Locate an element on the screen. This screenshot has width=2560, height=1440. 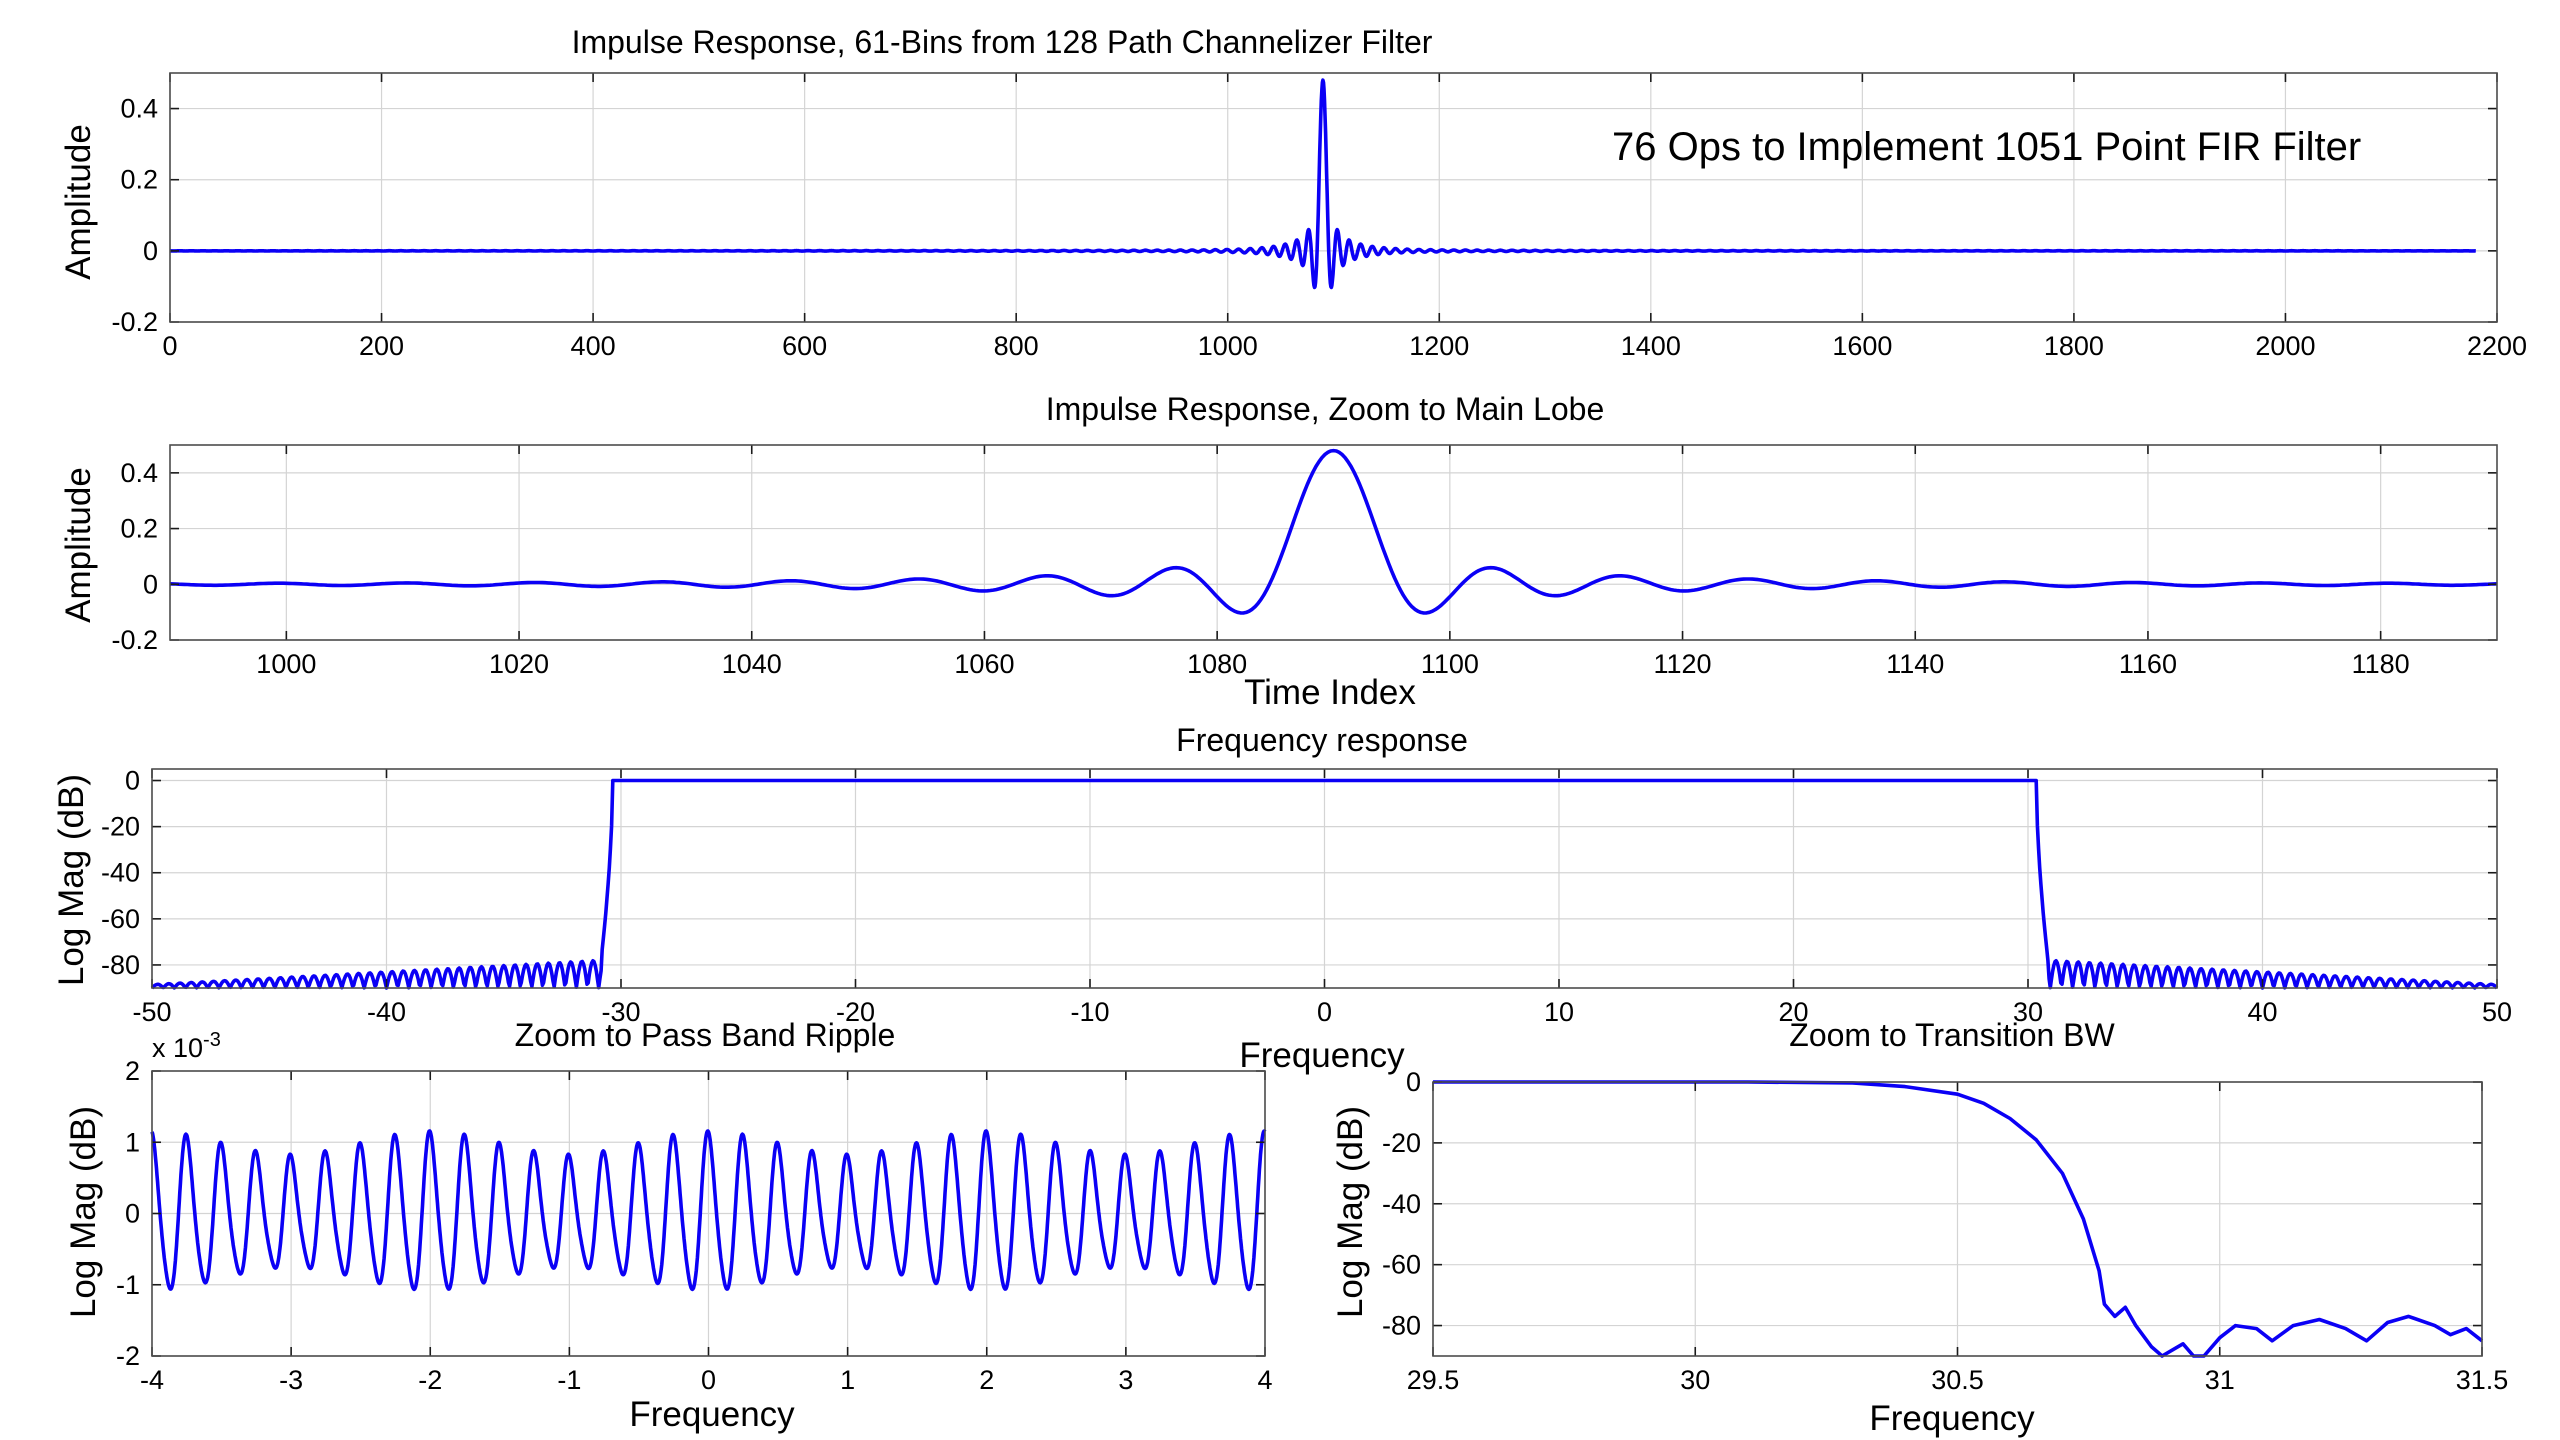
x-tick-label: 1200 is located at coordinates (1439, 346).